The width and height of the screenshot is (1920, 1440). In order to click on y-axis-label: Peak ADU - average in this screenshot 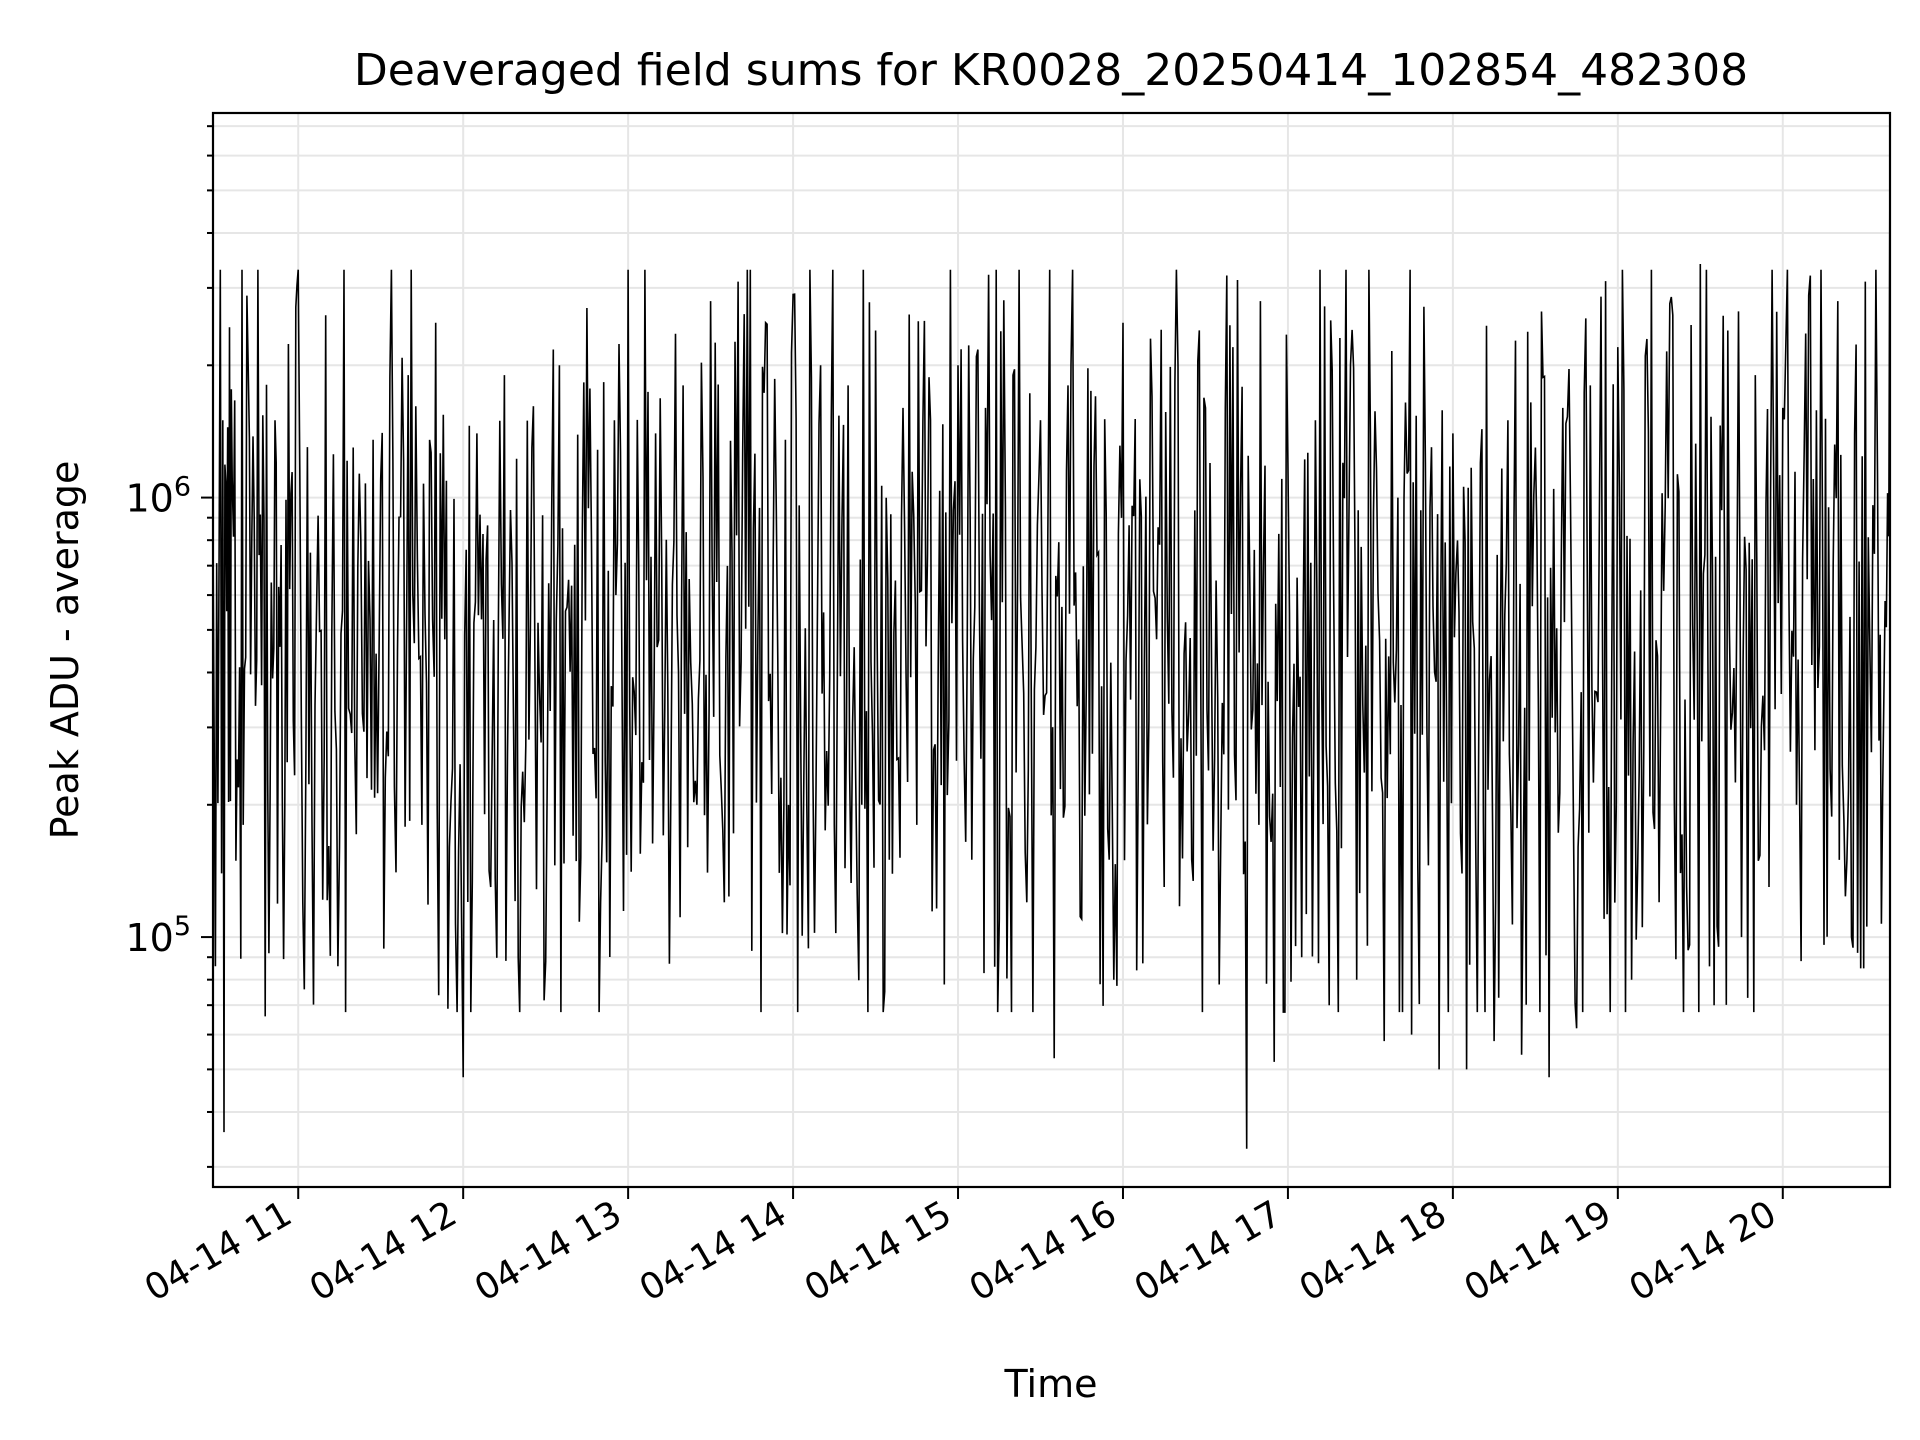, I will do `click(65, 650)`.